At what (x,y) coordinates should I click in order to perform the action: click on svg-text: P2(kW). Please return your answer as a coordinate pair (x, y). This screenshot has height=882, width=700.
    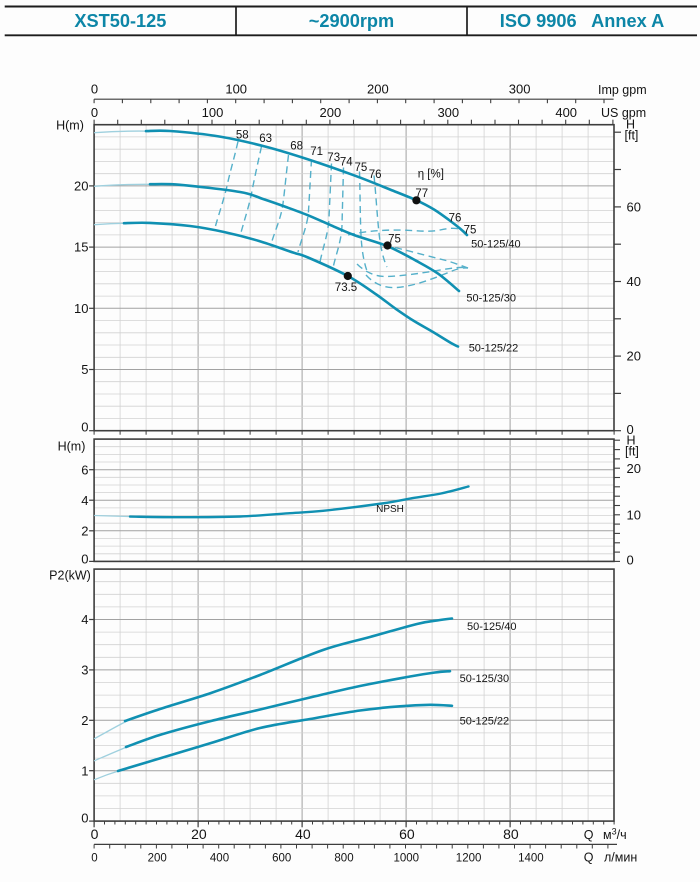
    Looking at the image, I should click on (70, 576).